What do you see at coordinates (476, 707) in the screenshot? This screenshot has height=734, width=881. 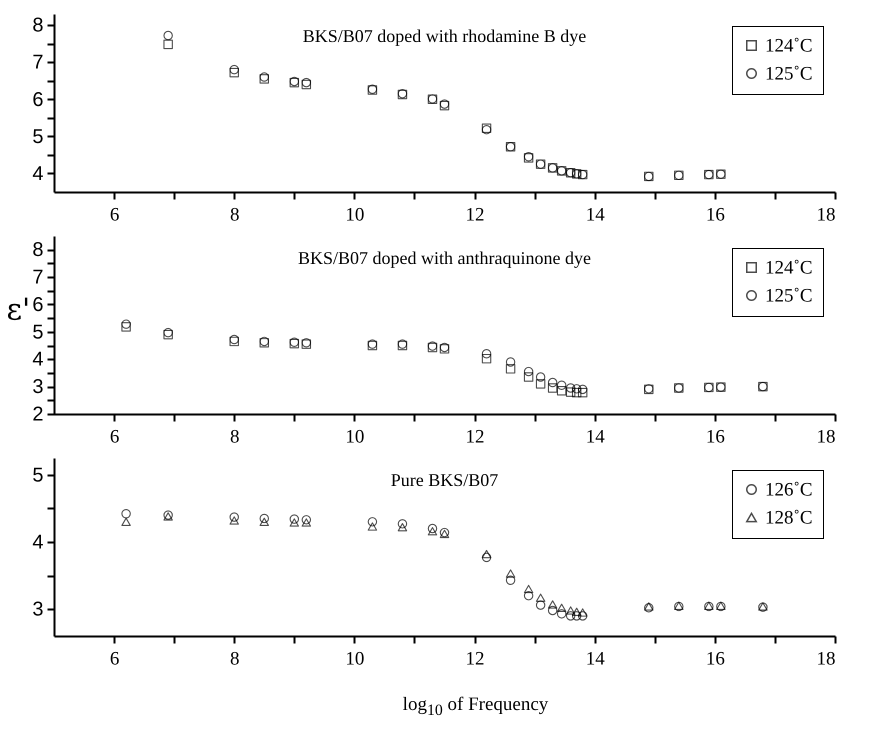 I see `x-axis-title: log$_{10}$ of Frequency` at bounding box center [476, 707].